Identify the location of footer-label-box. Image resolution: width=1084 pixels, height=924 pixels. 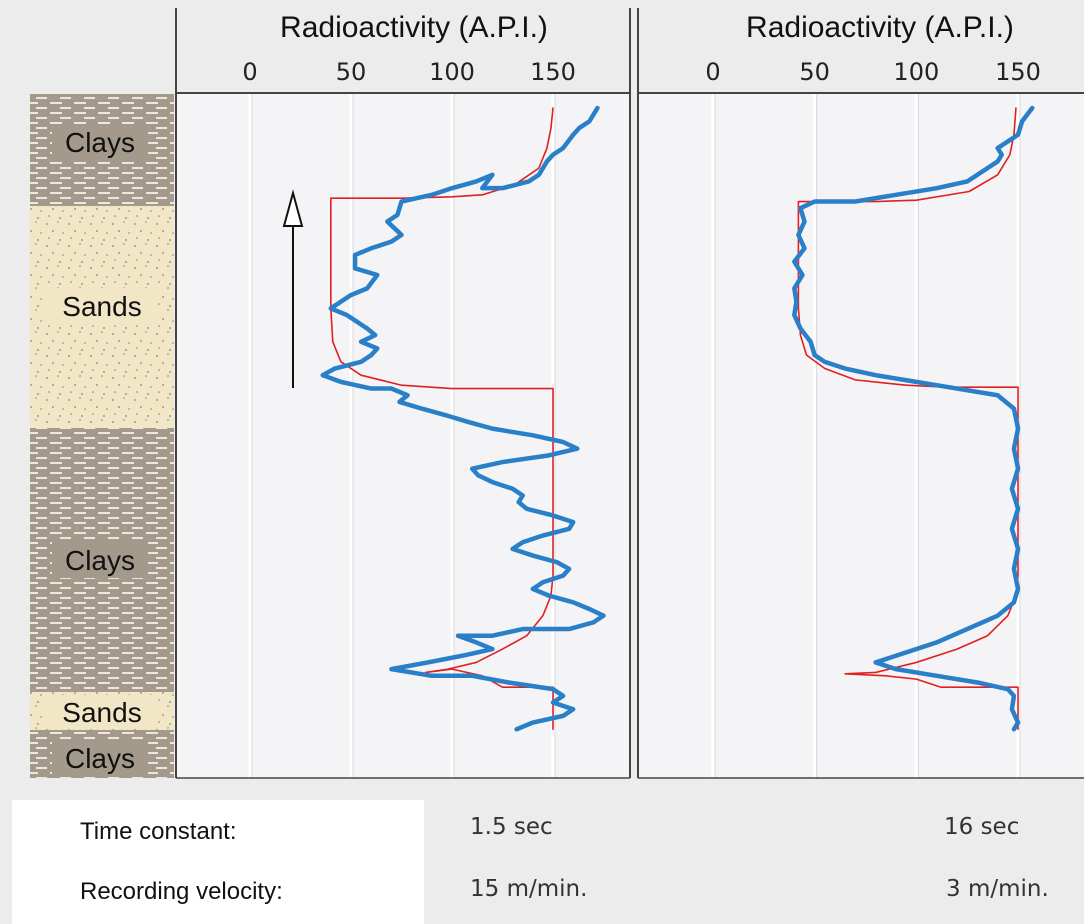
(218, 862).